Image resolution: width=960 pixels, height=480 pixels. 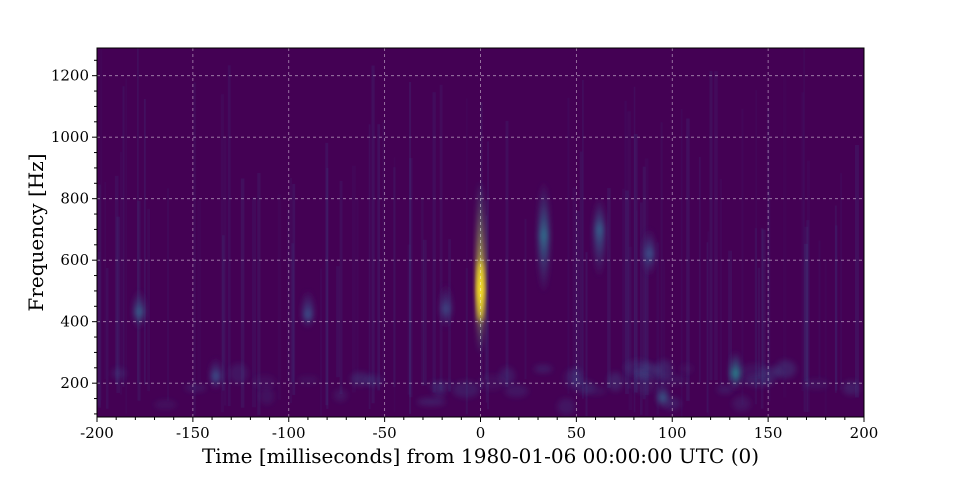 What do you see at coordinates (481, 433) in the screenshot?
I see `x-tick-label: 0` at bounding box center [481, 433].